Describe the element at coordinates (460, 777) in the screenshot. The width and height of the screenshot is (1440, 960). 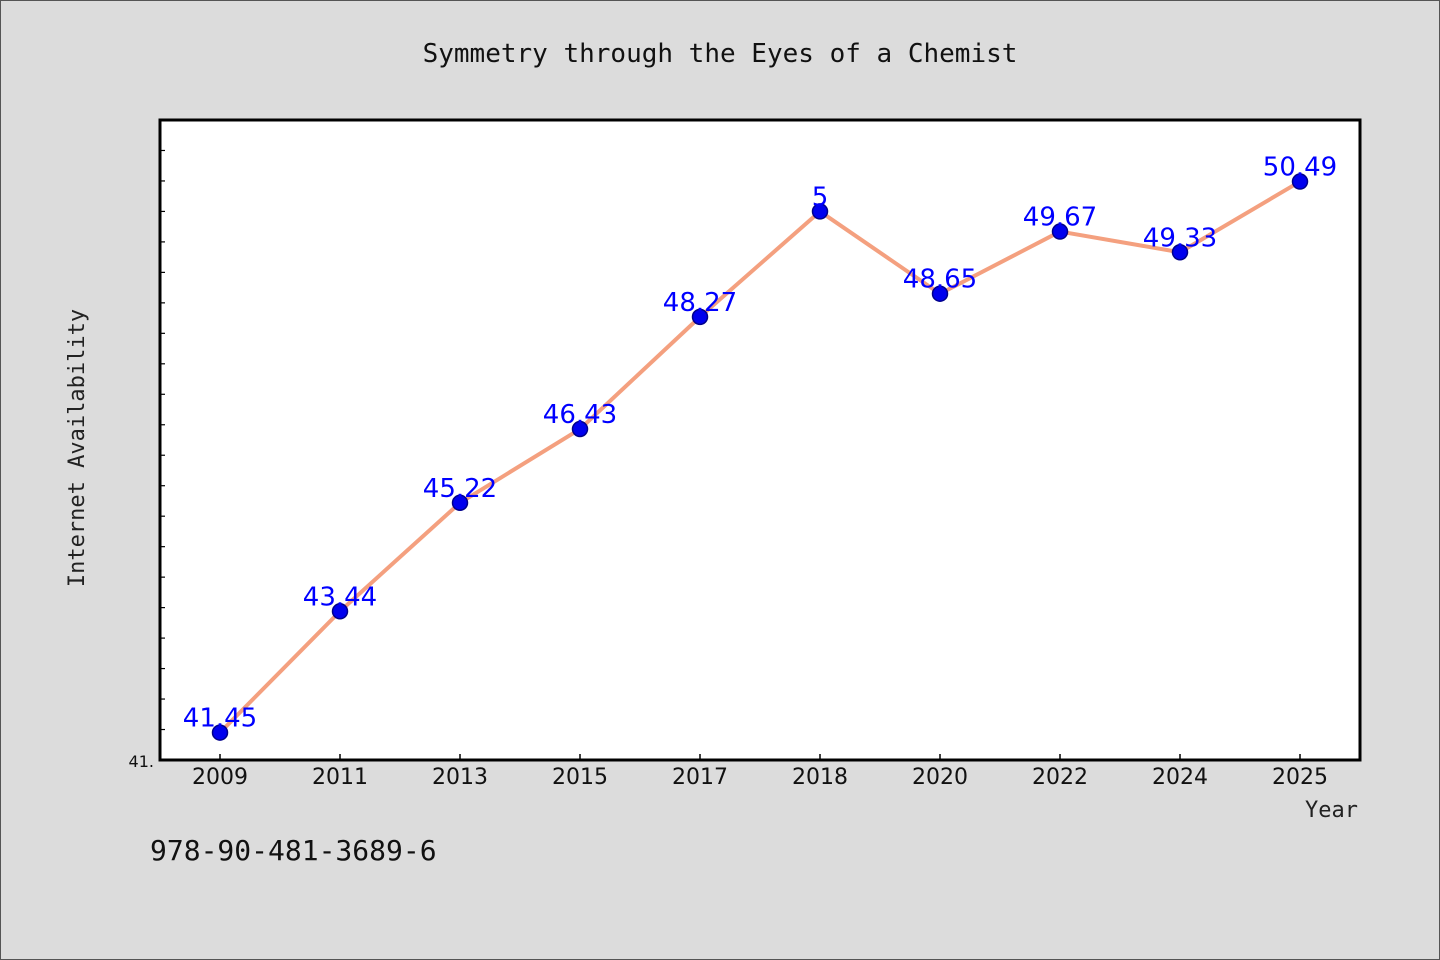
I see `x-tick-label: 2013` at that location.